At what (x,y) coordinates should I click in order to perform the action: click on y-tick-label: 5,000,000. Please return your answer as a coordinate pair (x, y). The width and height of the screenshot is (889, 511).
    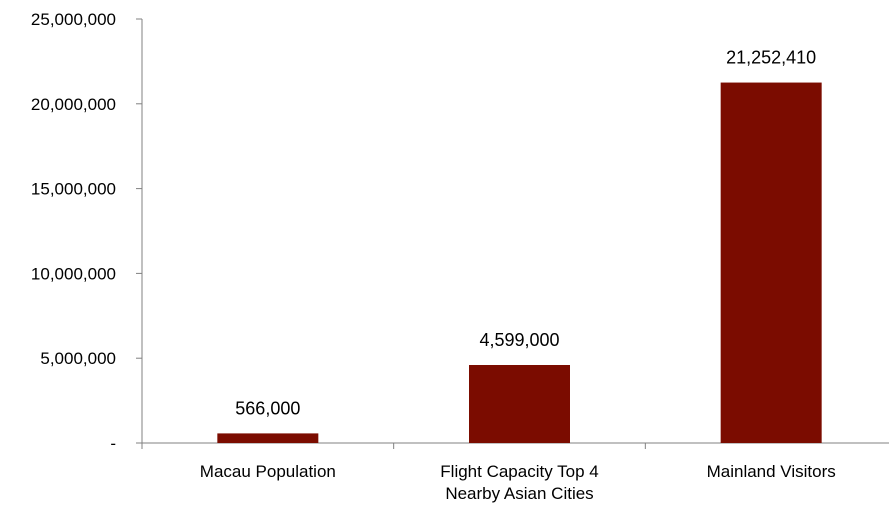
    Looking at the image, I should click on (78, 358).